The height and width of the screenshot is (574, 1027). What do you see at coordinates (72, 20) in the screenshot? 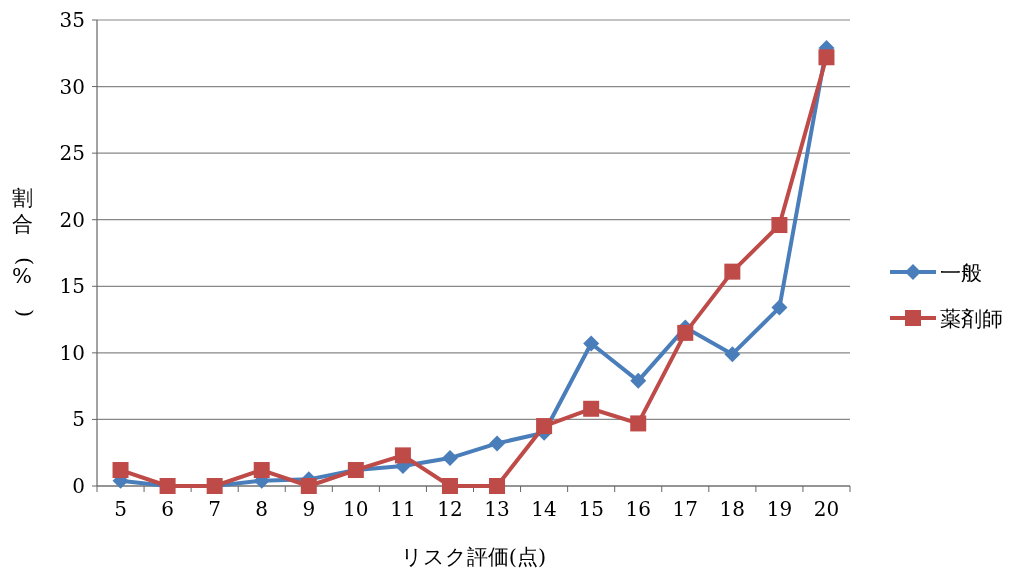
I see `y-tick-label: 35` at bounding box center [72, 20].